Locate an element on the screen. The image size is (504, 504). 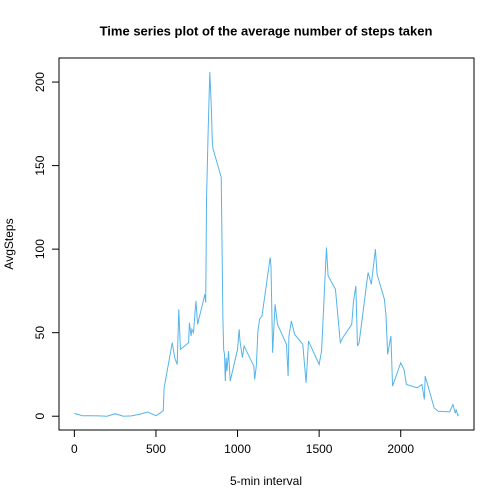
y-axis-label: AvgSteps is located at coordinates (9, 243).